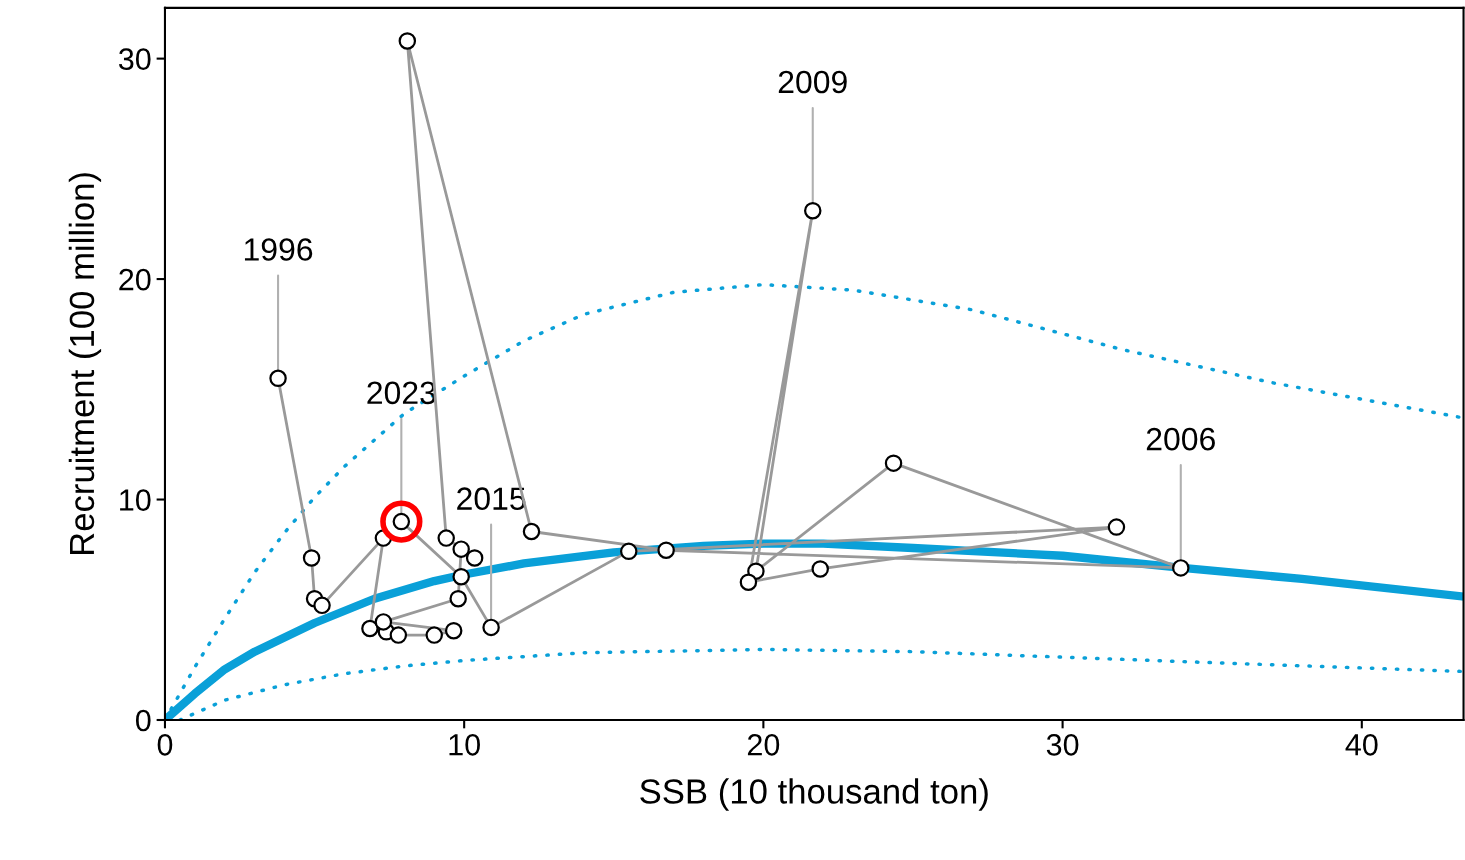 Image resolution: width=1465 pixels, height=860 pixels. Describe the element at coordinates (135, 500) in the screenshot. I see `y-tick-label: 10` at that location.